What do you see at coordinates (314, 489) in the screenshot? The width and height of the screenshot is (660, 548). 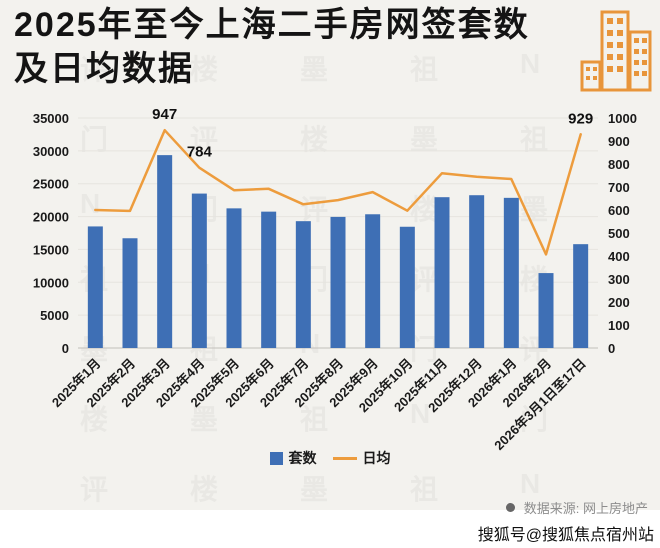 I see `watermark-char: 墨` at bounding box center [314, 489].